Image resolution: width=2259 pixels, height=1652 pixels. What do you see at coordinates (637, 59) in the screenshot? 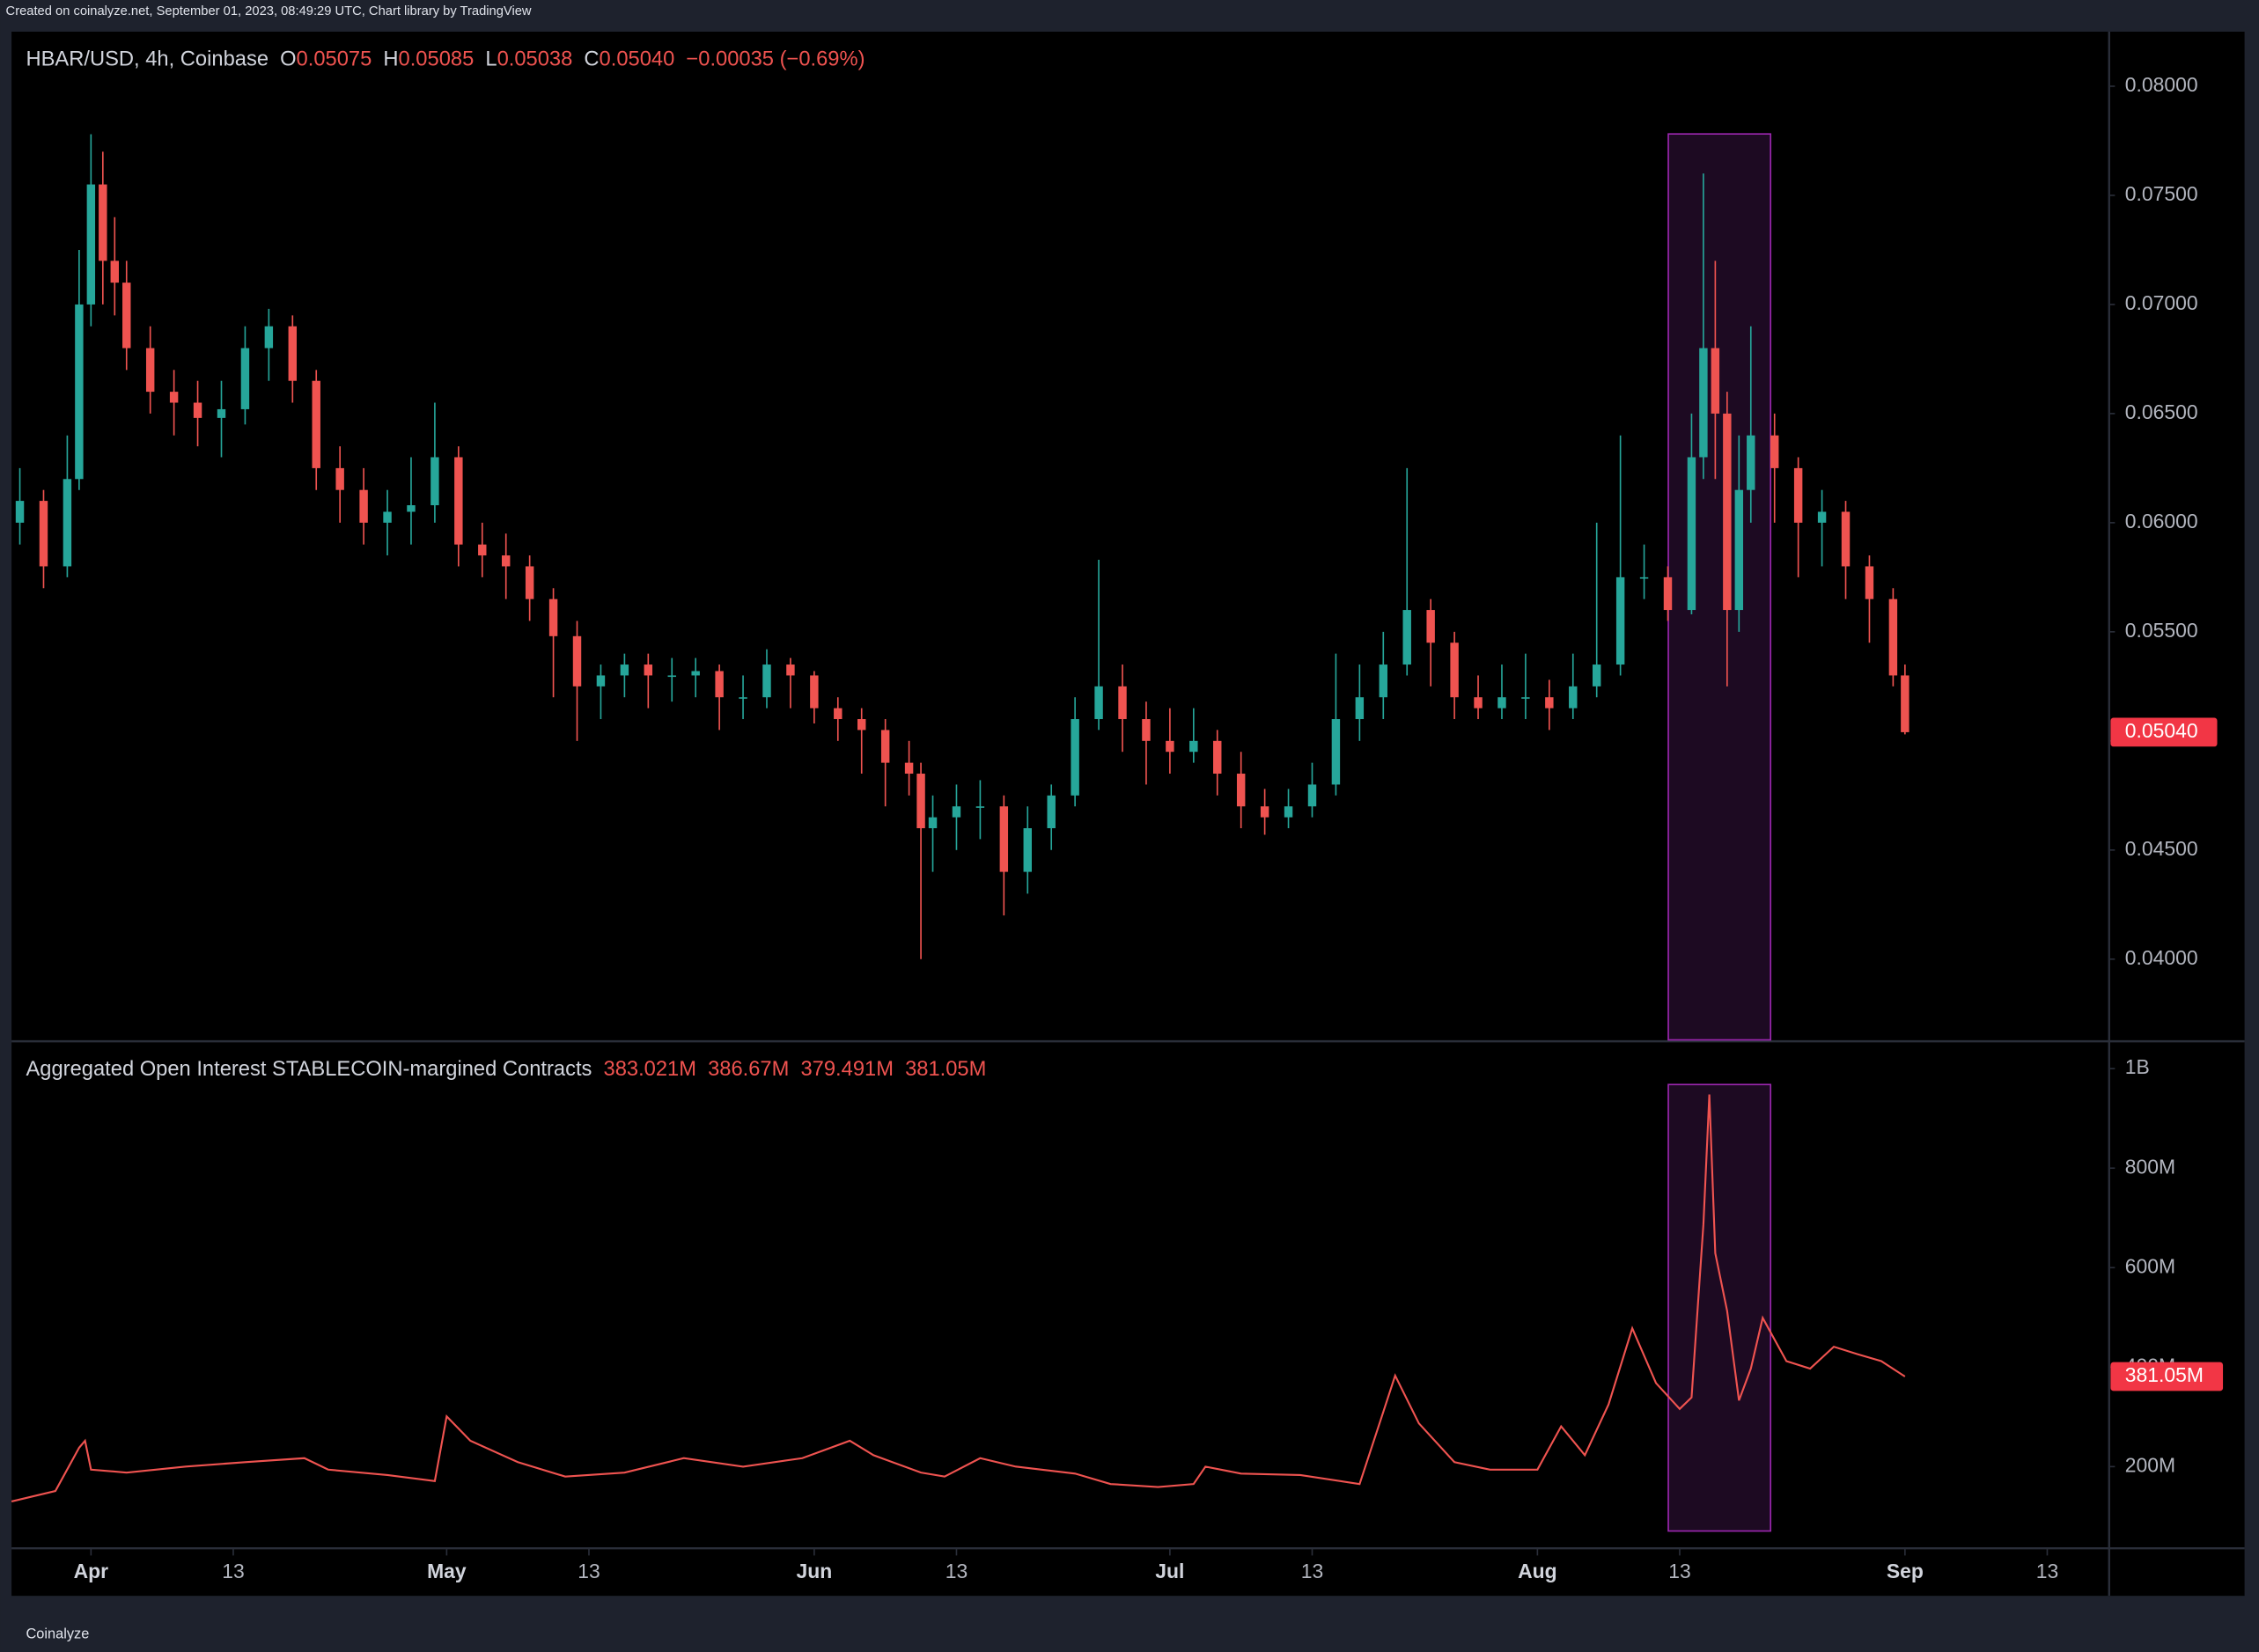
I see `ohlc-value: 0.05040` at bounding box center [637, 59].